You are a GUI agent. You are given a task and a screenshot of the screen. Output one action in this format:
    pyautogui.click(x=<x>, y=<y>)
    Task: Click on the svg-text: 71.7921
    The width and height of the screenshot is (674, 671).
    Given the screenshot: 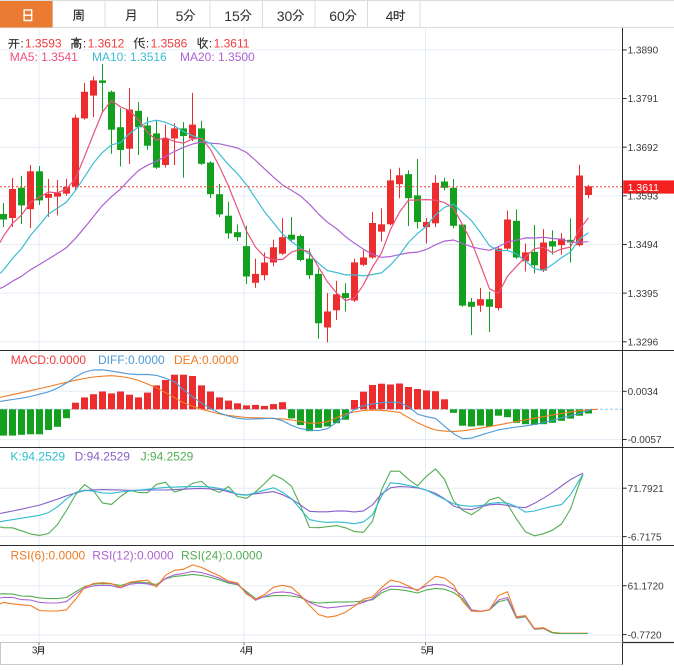 What is the action you would take?
    pyautogui.click(x=646, y=489)
    